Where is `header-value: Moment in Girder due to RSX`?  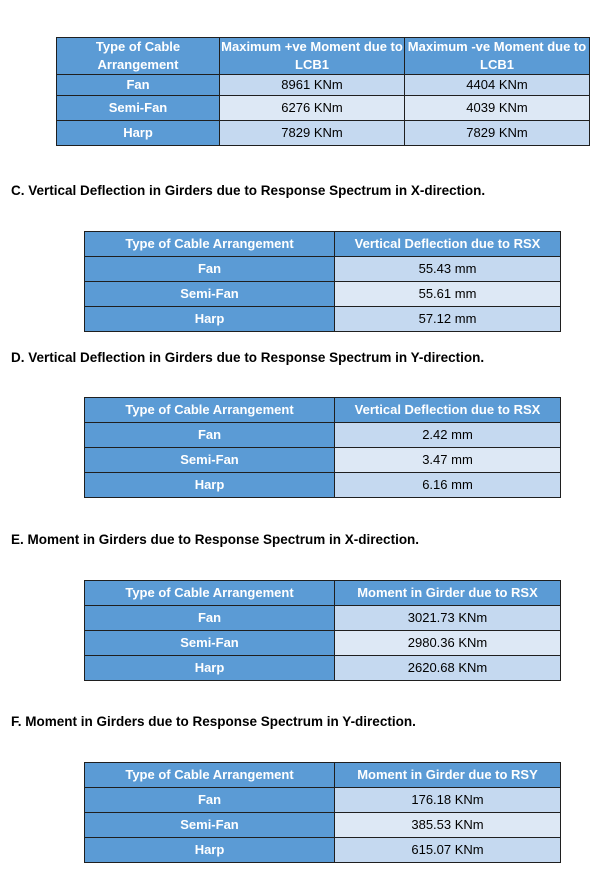 header-value: Moment in Girder due to RSX is located at coordinates (447, 593).